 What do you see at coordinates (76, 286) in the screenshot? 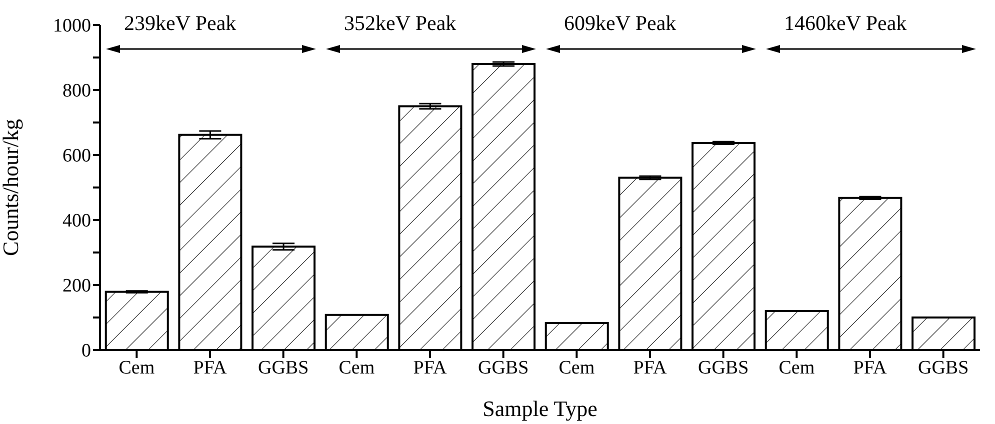
I see `y-tick-label: 200` at bounding box center [76, 286].